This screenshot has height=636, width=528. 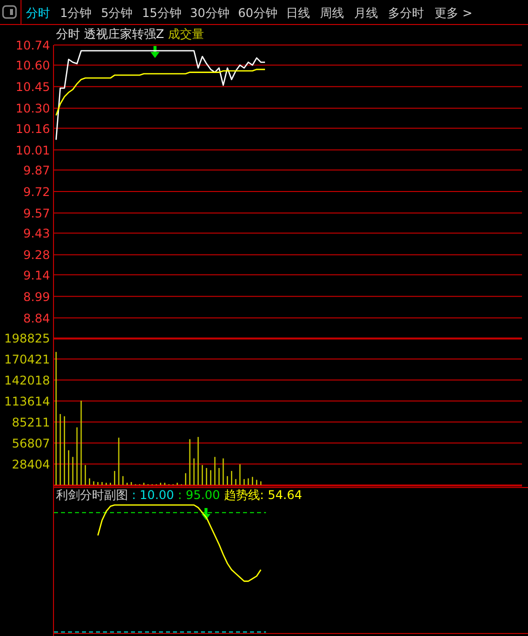 What do you see at coordinates (38, 13) in the screenshot?
I see `text: 分时` at bounding box center [38, 13].